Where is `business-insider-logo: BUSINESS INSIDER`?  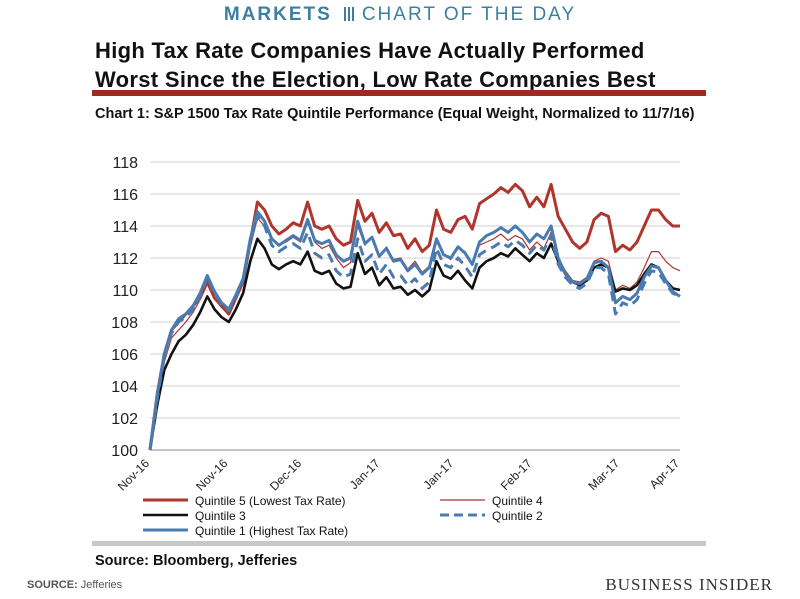
business-insider-logo: BUSINESS INSIDER is located at coordinates (689, 584).